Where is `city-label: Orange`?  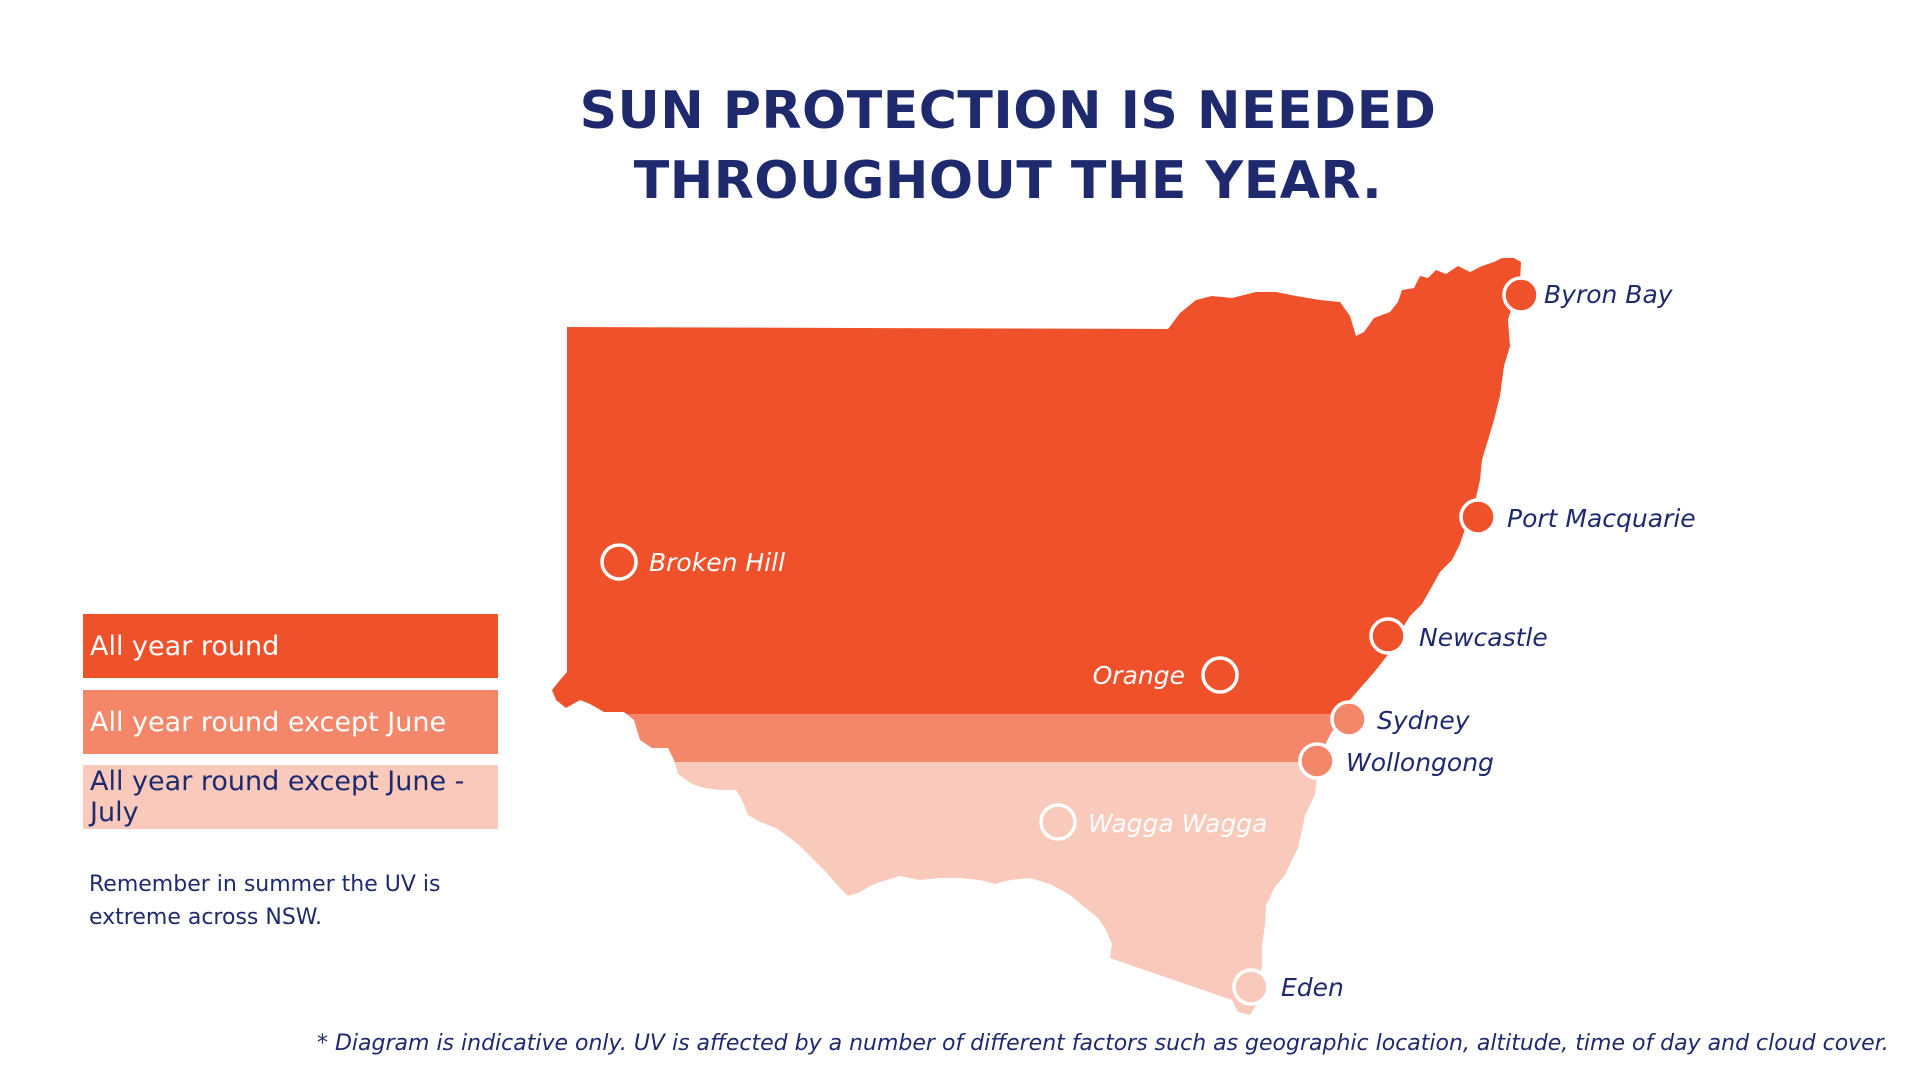
city-label: Orange is located at coordinates (1139, 675).